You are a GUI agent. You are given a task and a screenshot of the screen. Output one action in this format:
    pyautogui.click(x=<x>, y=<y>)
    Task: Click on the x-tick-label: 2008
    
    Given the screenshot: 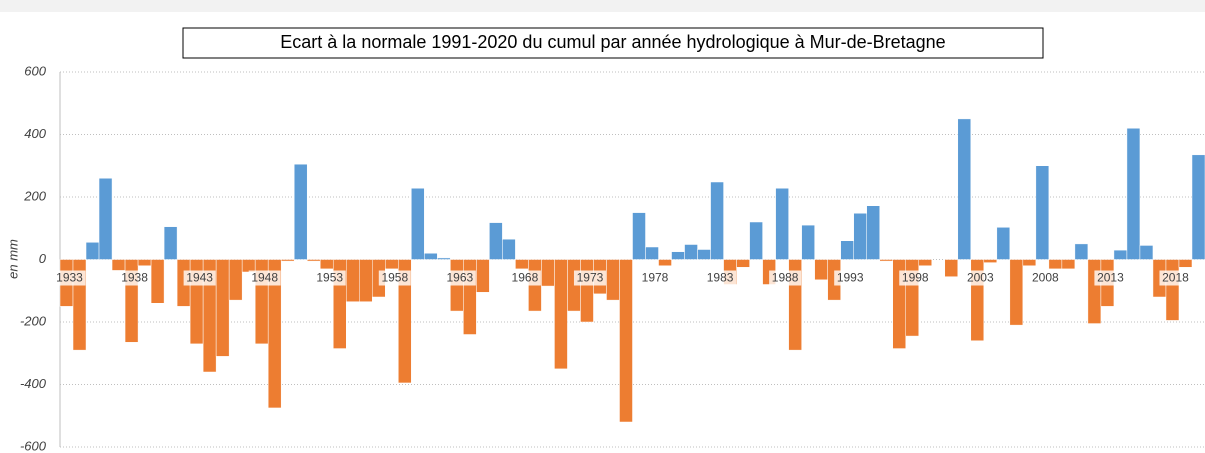 What is the action you would take?
    pyautogui.click(x=1045, y=278)
    